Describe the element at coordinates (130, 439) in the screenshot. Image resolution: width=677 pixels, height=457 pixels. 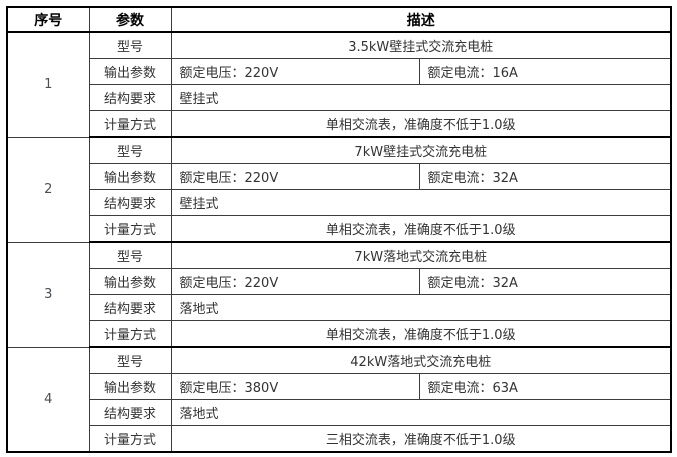
I see `param-label-metering-4: 计量方式` at that location.